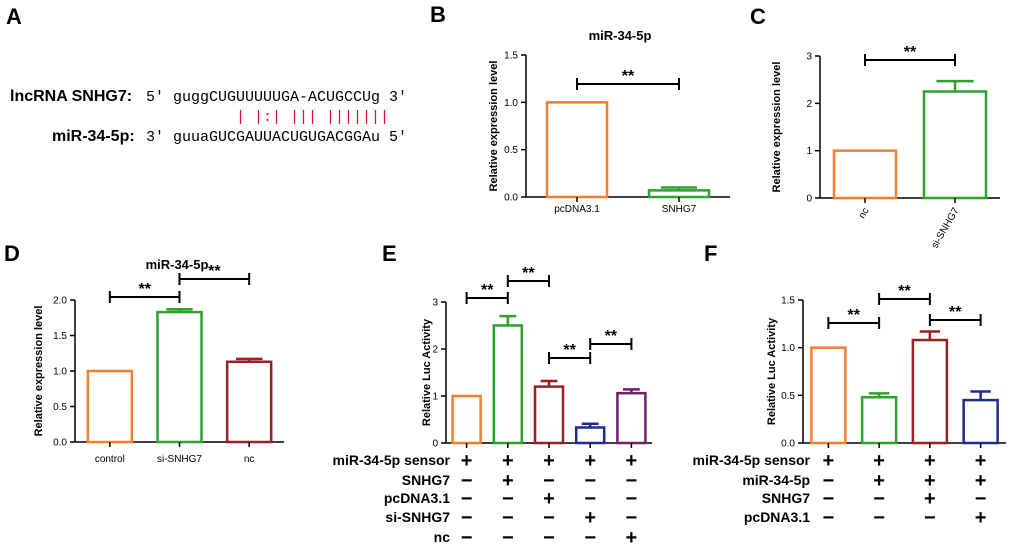 The image size is (1020, 549). I want to click on x-category-label: control, so click(110, 459).